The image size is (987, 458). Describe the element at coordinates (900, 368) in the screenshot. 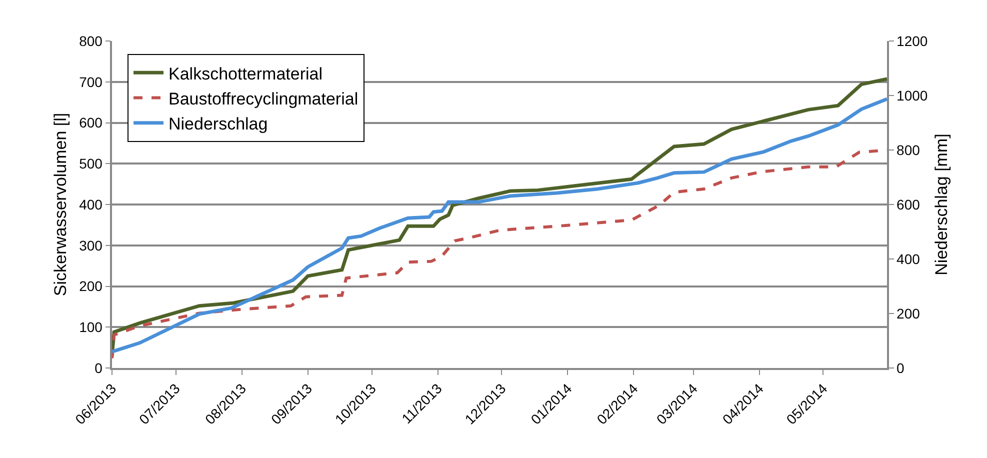

I see `y2-tick-label: 0` at that location.